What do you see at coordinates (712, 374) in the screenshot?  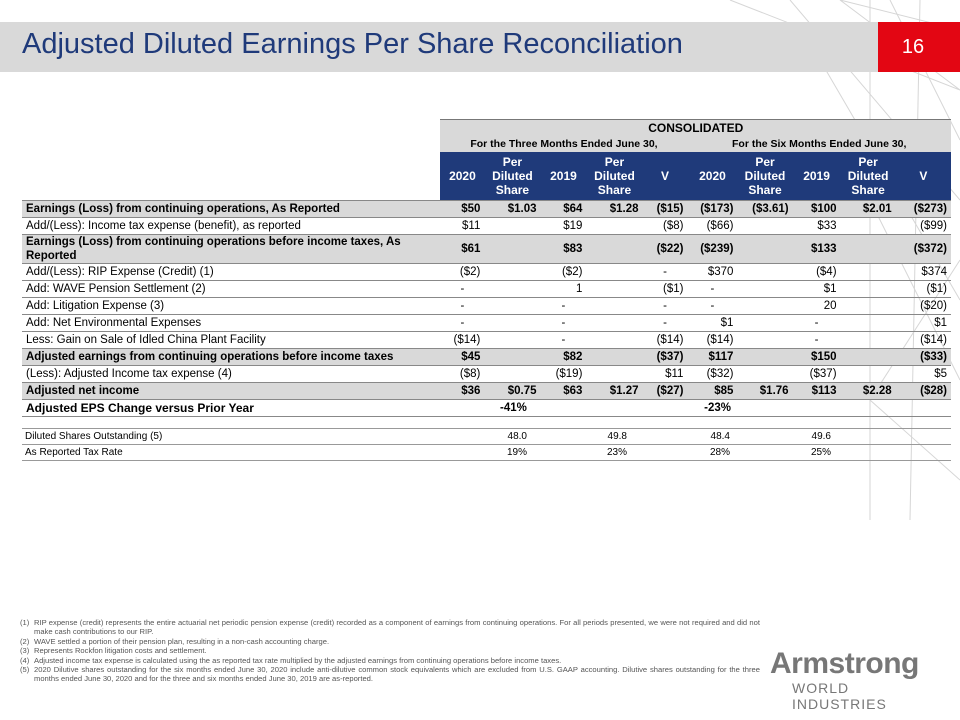 I see `row-value: ($32)` at bounding box center [712, 374].